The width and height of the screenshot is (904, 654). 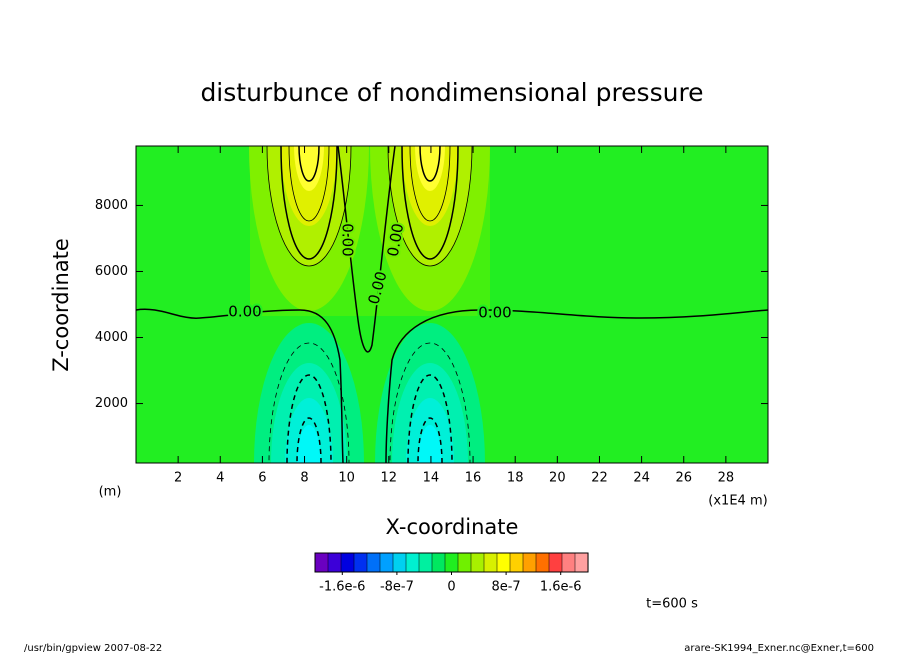 I want to click on x-tick-label: 12, so click(x=389, y=478).